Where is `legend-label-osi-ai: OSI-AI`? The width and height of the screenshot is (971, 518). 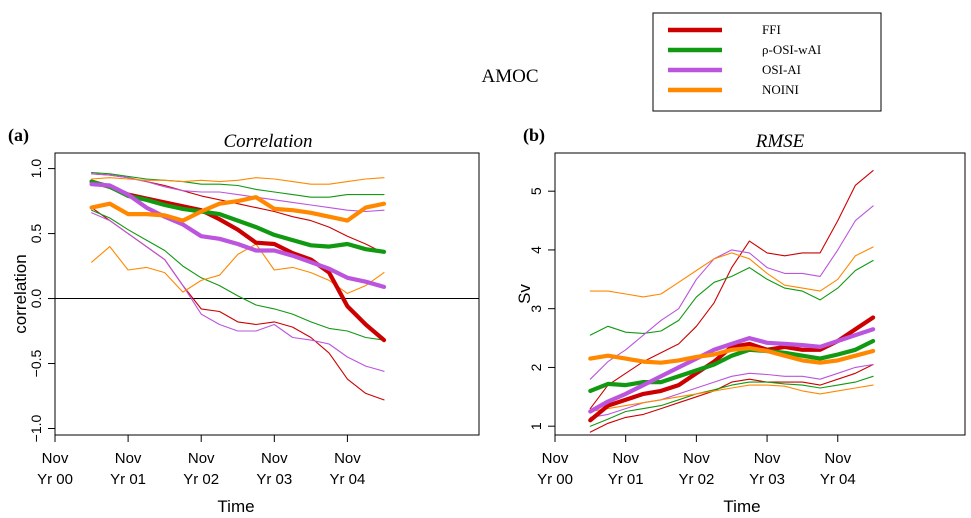 legend-label-osi-ai: OSI-AI is located at coordinates (781, 69).